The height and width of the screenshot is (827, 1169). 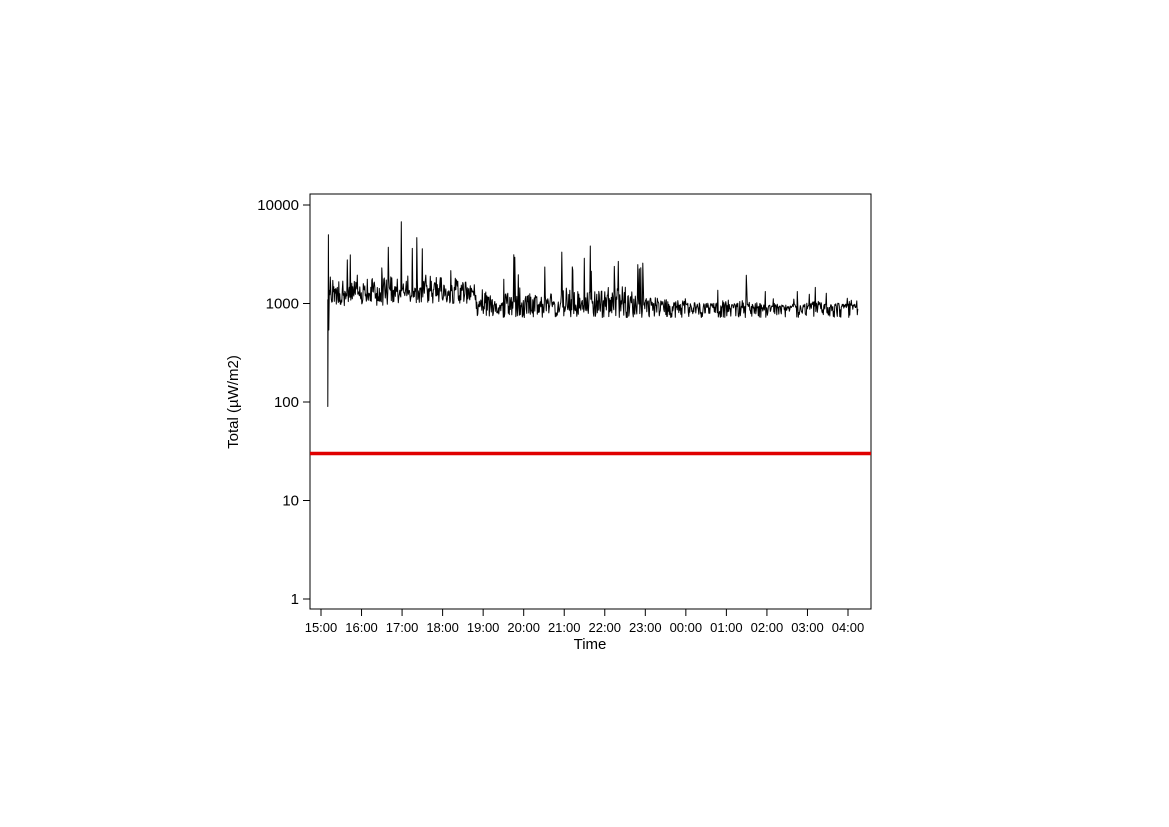 I want to click on x-tick-label: 03:00, so click(x=807, y=627).